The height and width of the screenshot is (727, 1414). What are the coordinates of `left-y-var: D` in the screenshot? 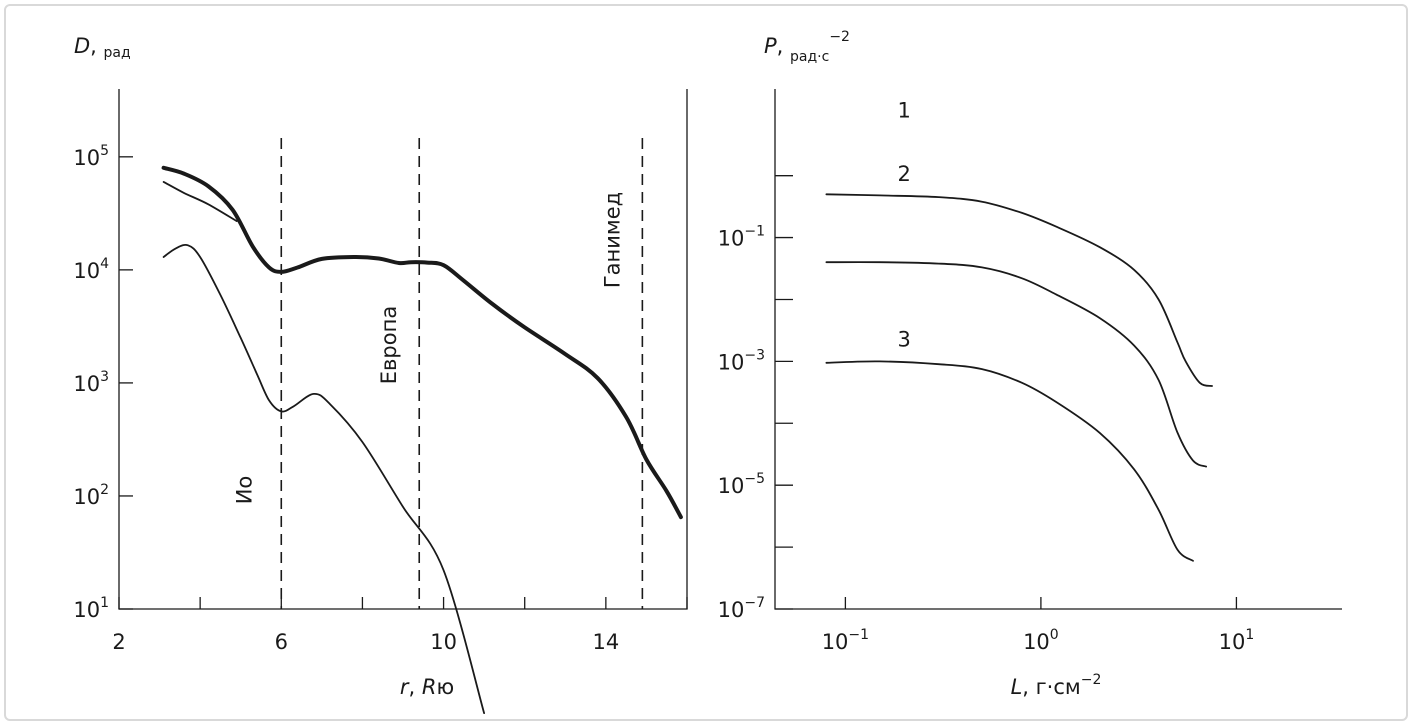 It's located at (82, 46).